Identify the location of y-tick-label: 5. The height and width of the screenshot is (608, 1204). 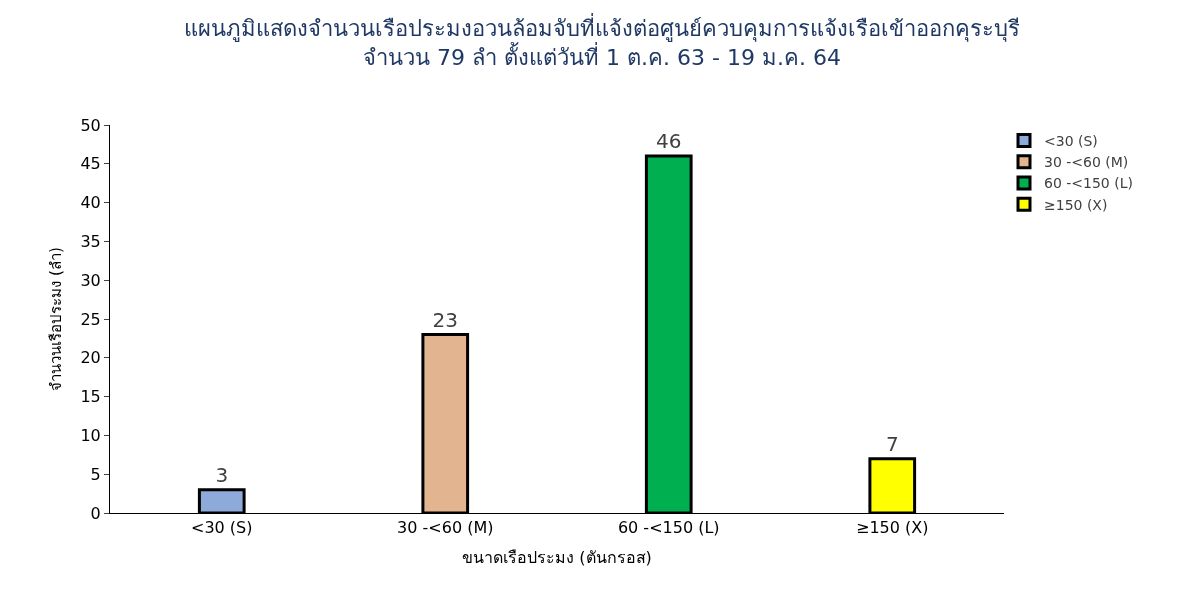
(95, 474).